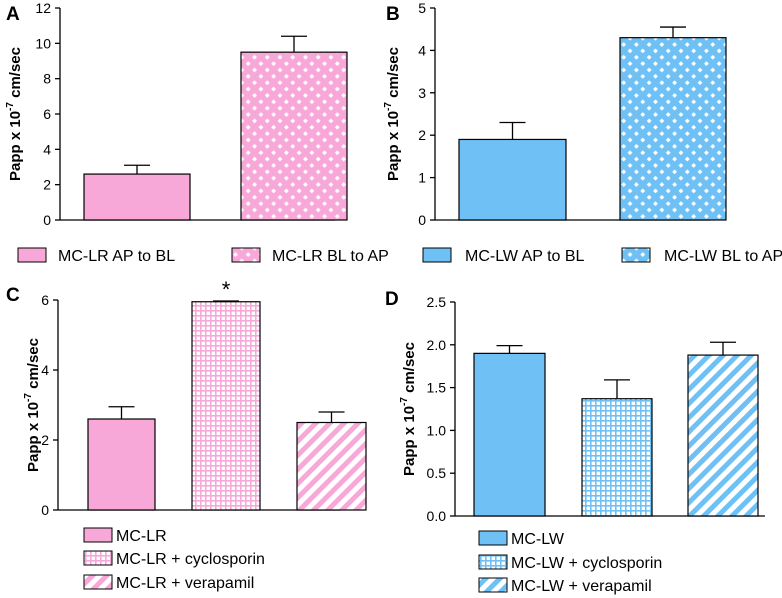 The width and height of the screenshot is (782, 598). What do you see at coordinates (330, 256) in the screenshot?
I see `legend-label: MC-LR BL to AP` at bounding box center [330, 256].